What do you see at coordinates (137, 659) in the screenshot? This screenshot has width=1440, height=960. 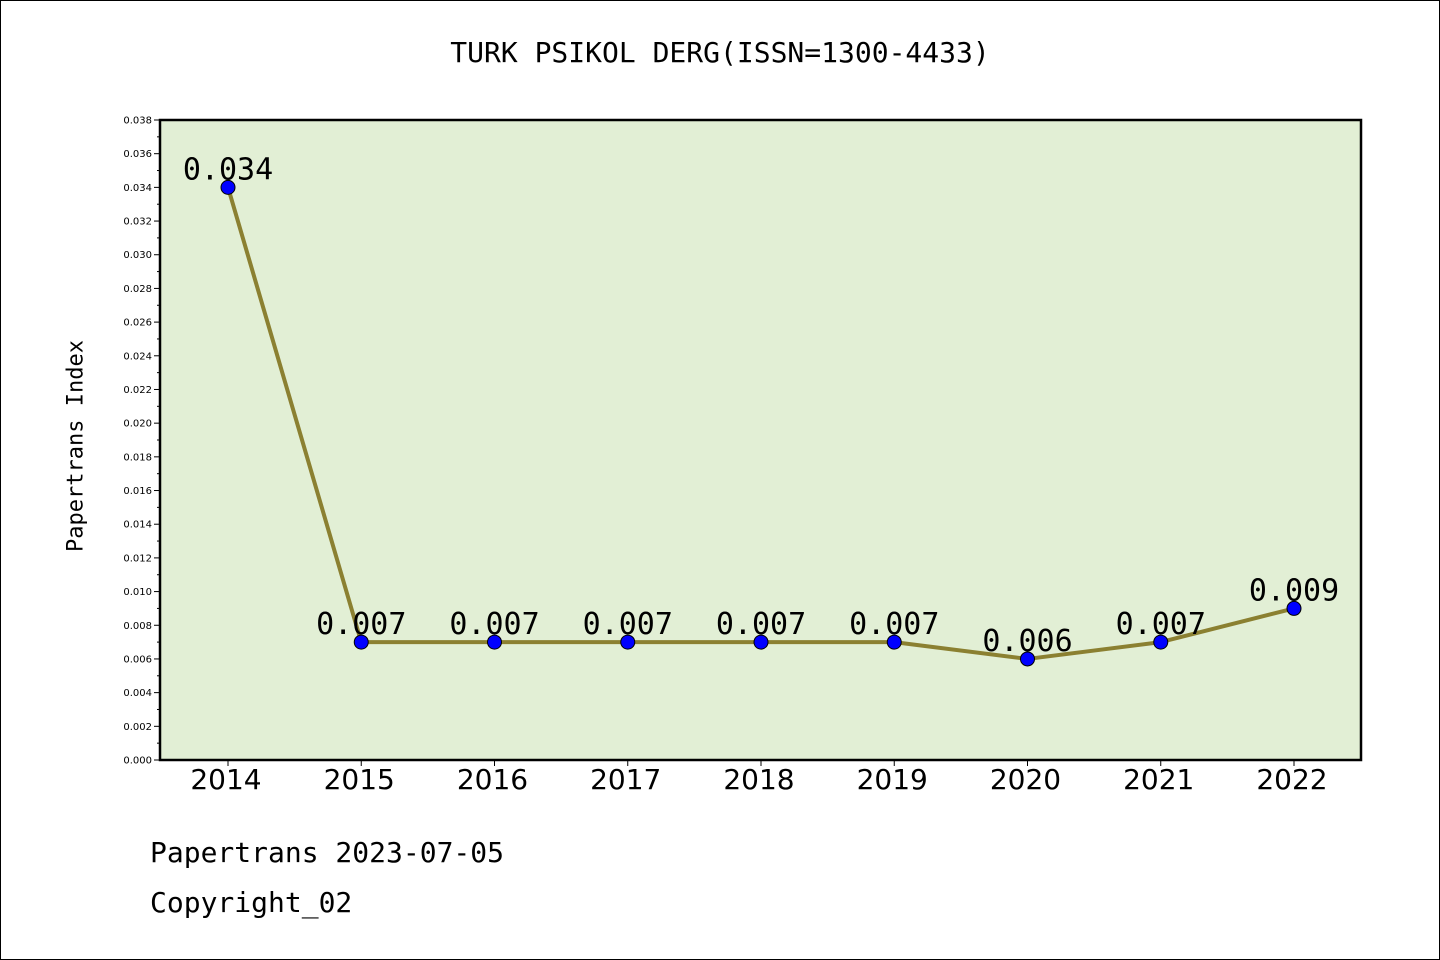 I see `y-tick-label: 0.006` at bounding box center [137, 659].